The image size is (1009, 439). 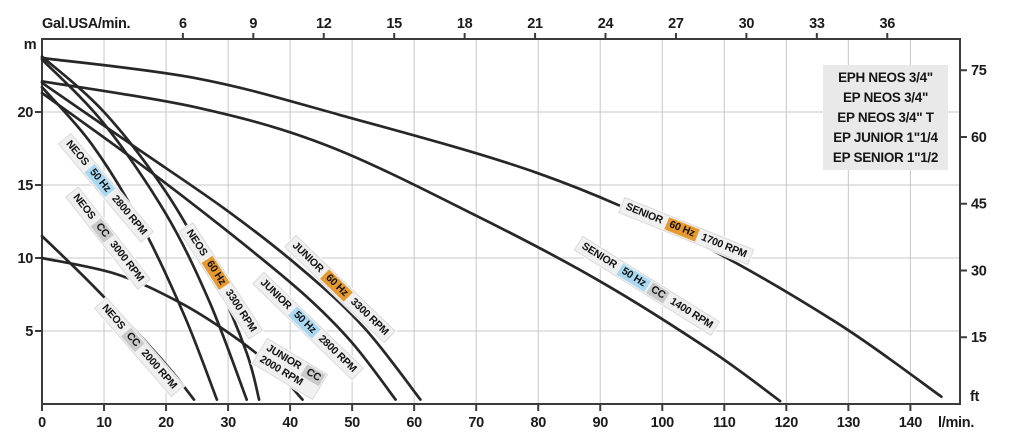 What do you see at coordinates (25, 259) in the screenshot?
I see `tick-label-left: 10` at bounding box center [25, 259].